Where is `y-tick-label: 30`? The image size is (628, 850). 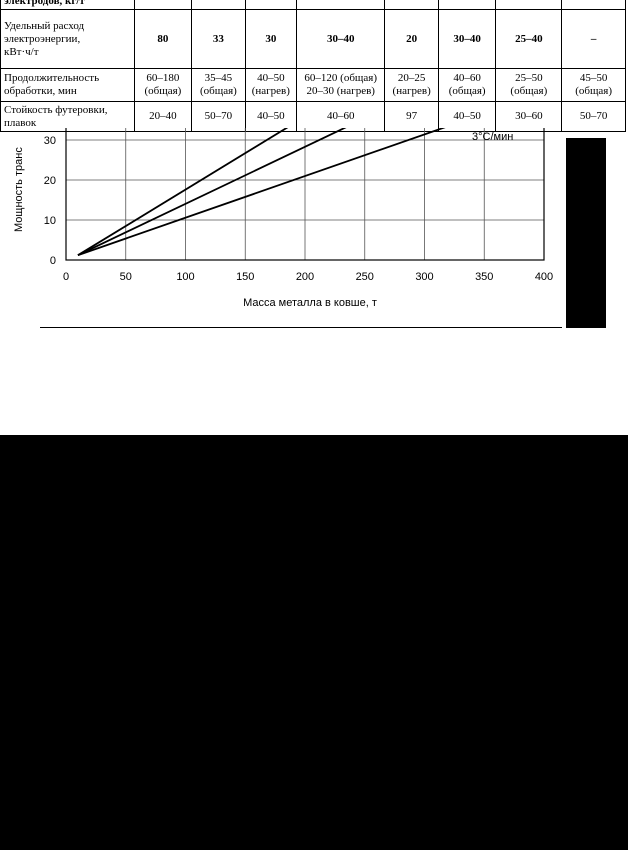 y-tick-label: 30 is located at coordinates (50, 141).